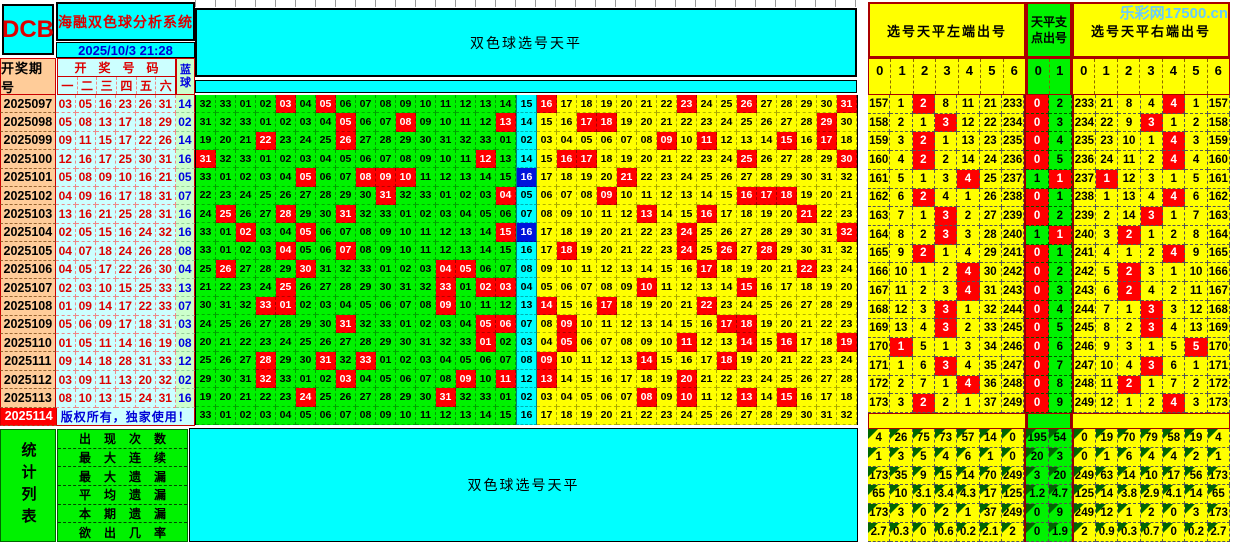 The height and width of the screenshot is (542, 1234). Describe the element at coordinates (587, 122) in the screenshot. I see `number-cell: 17` at that location.